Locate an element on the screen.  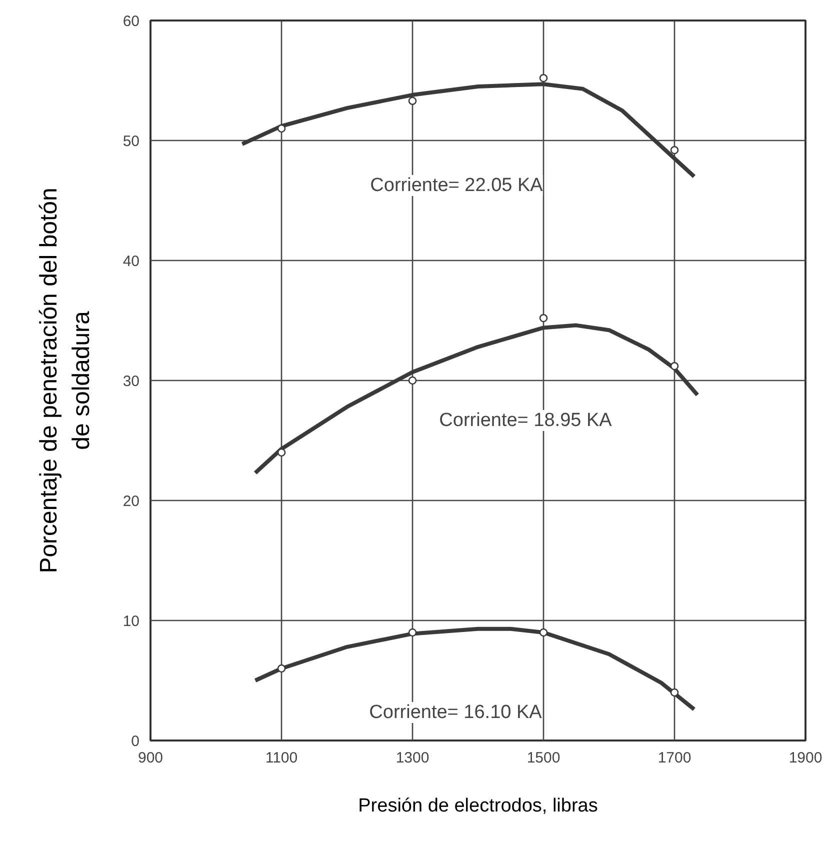
y-axis-title: Porcentaje de penetración del botón de soldadura is located at coordinates (65, 381).